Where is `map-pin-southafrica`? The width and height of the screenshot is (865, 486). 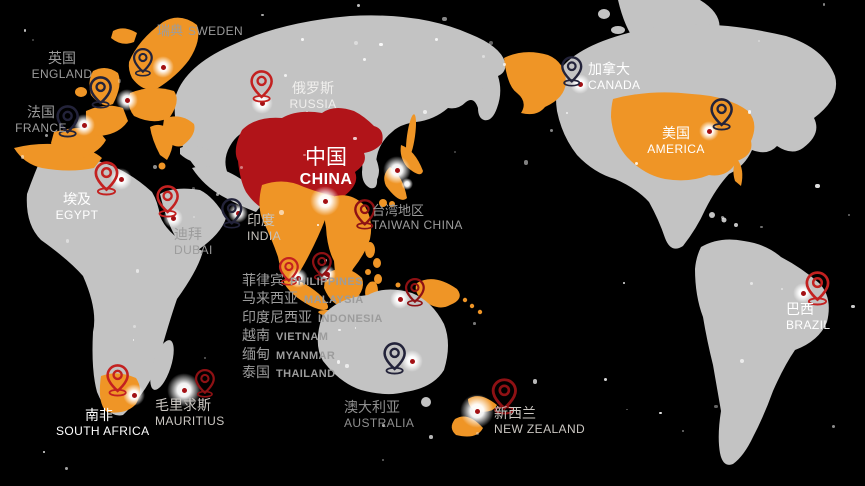 map-pin-southafrica is located at coordinates (117, 380).